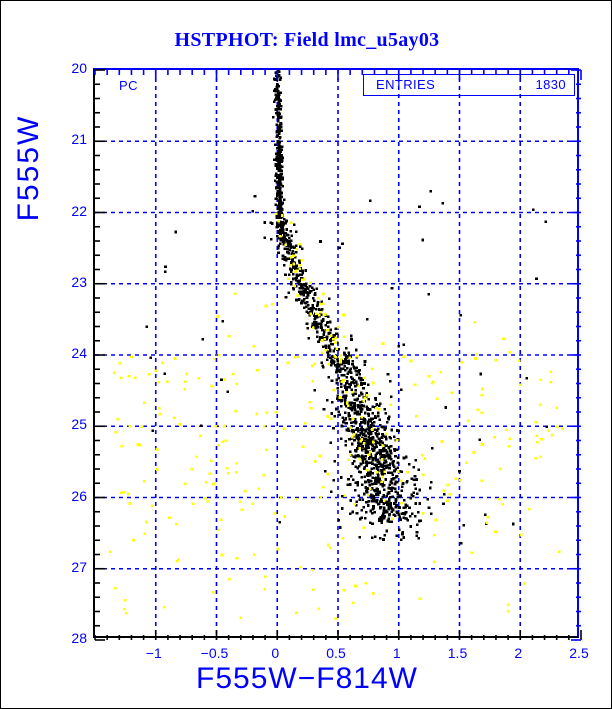 The width and height of the screenshot is (612, 709). What do you see at coordinates (65, 354) in the screenshot?
I see `y-axis-tick-labels: 20 21 22 23 24 25 26 27 28` at bounding box center [65, 354].